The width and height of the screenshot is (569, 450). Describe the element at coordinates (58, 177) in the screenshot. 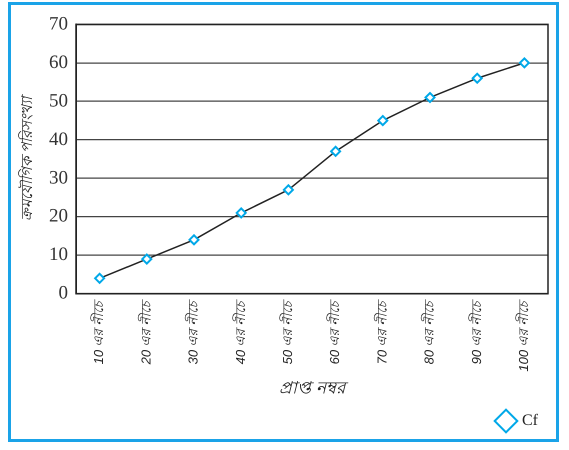

I see `y-tick-label: 30` at that location.